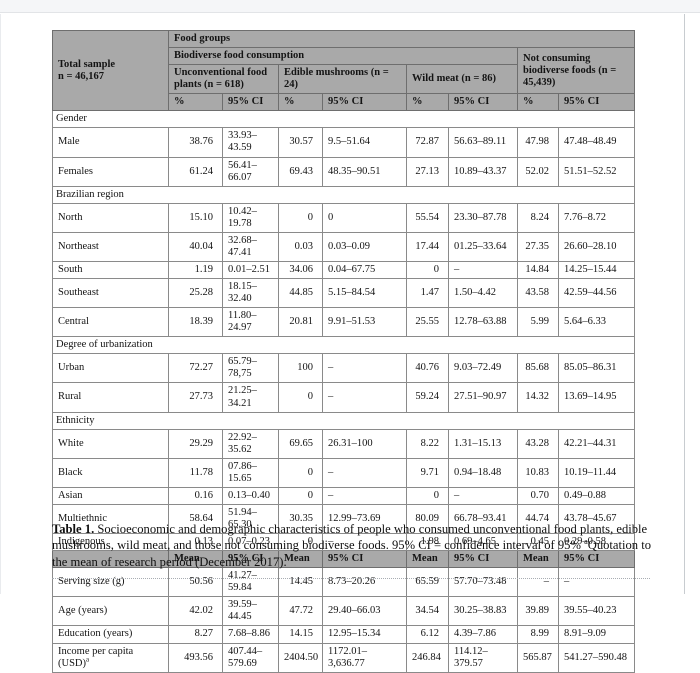  I want to click on ci-header: 95% CI, so click(364, 102).